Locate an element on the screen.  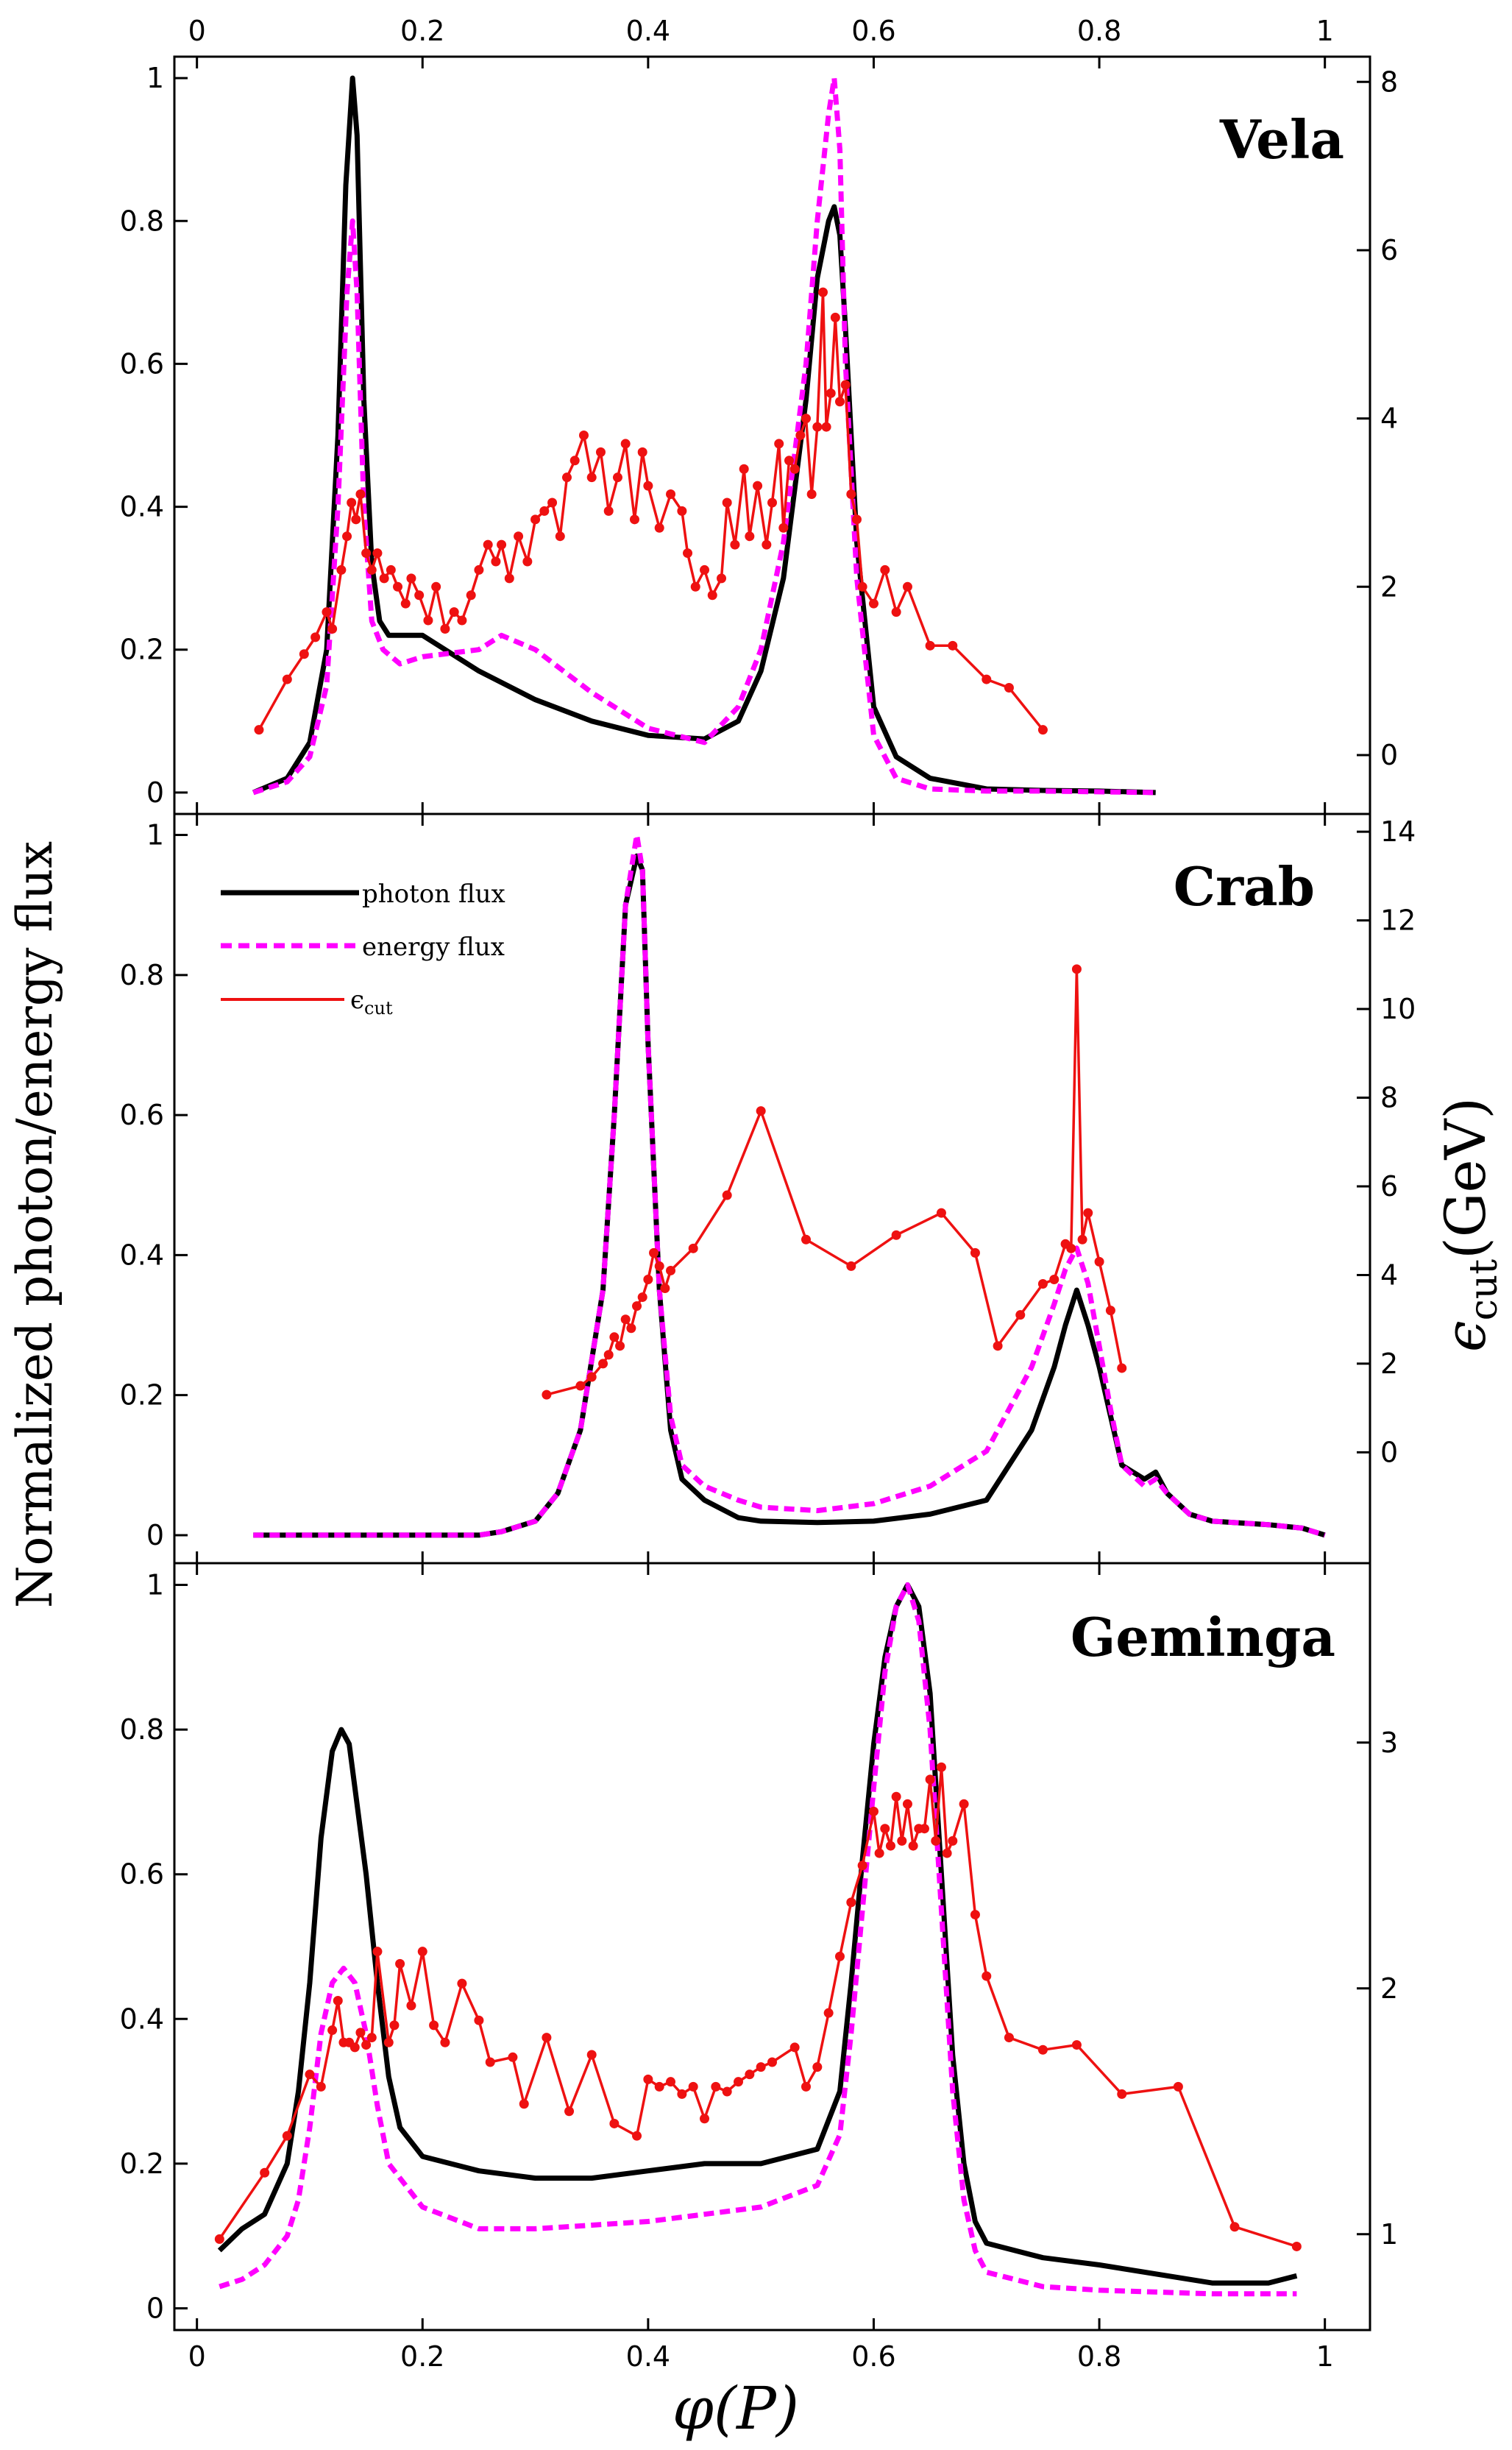
right-tick-label: 8 is located at coordinates (1389, 1098).